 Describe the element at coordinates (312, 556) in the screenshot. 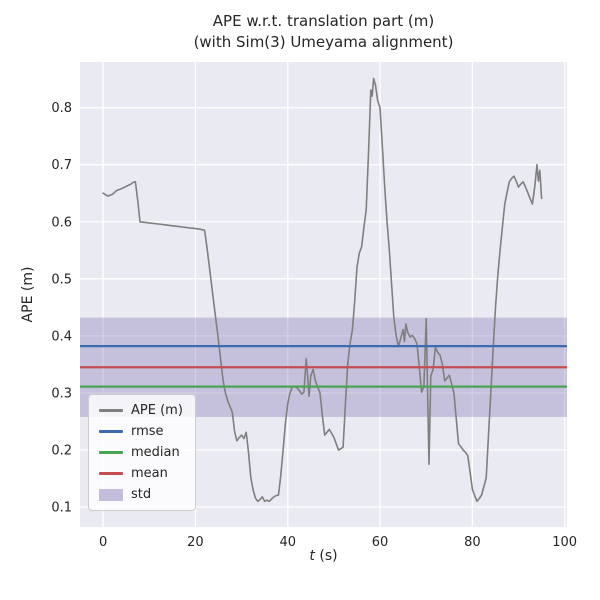

I see `x-axis-label-var: t` at that location.